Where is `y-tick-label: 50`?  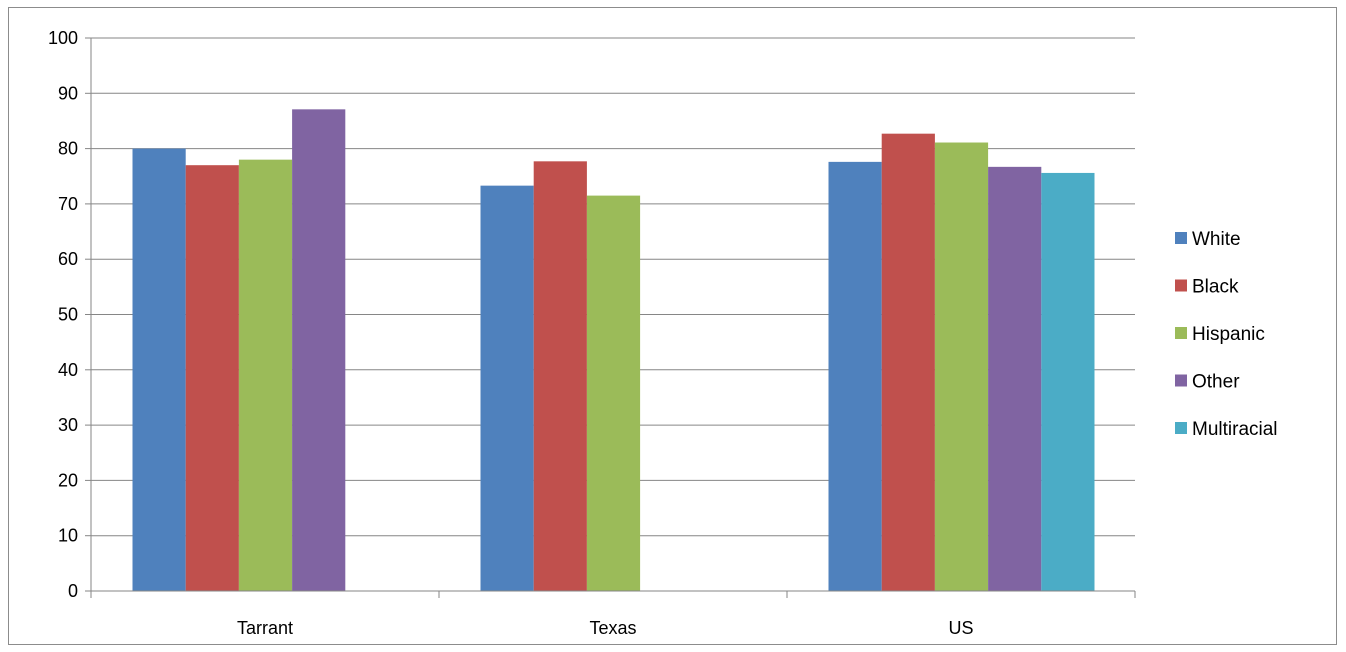 y-tick-label: 50 is located at coordinates (68, 315).